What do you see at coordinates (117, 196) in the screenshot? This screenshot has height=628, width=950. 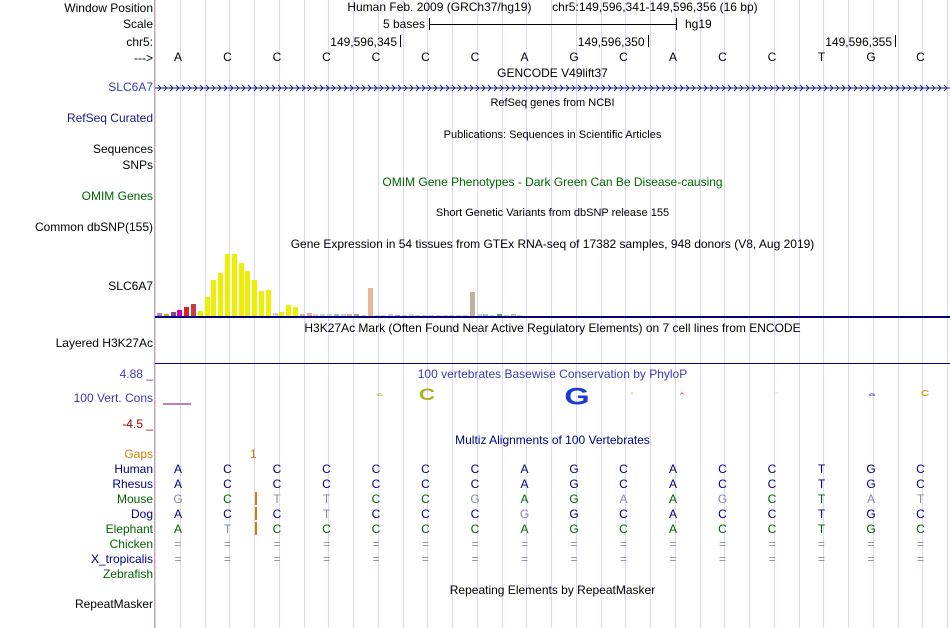 I see `track-label: OMIM Genes` at bounding box center [117, 196].